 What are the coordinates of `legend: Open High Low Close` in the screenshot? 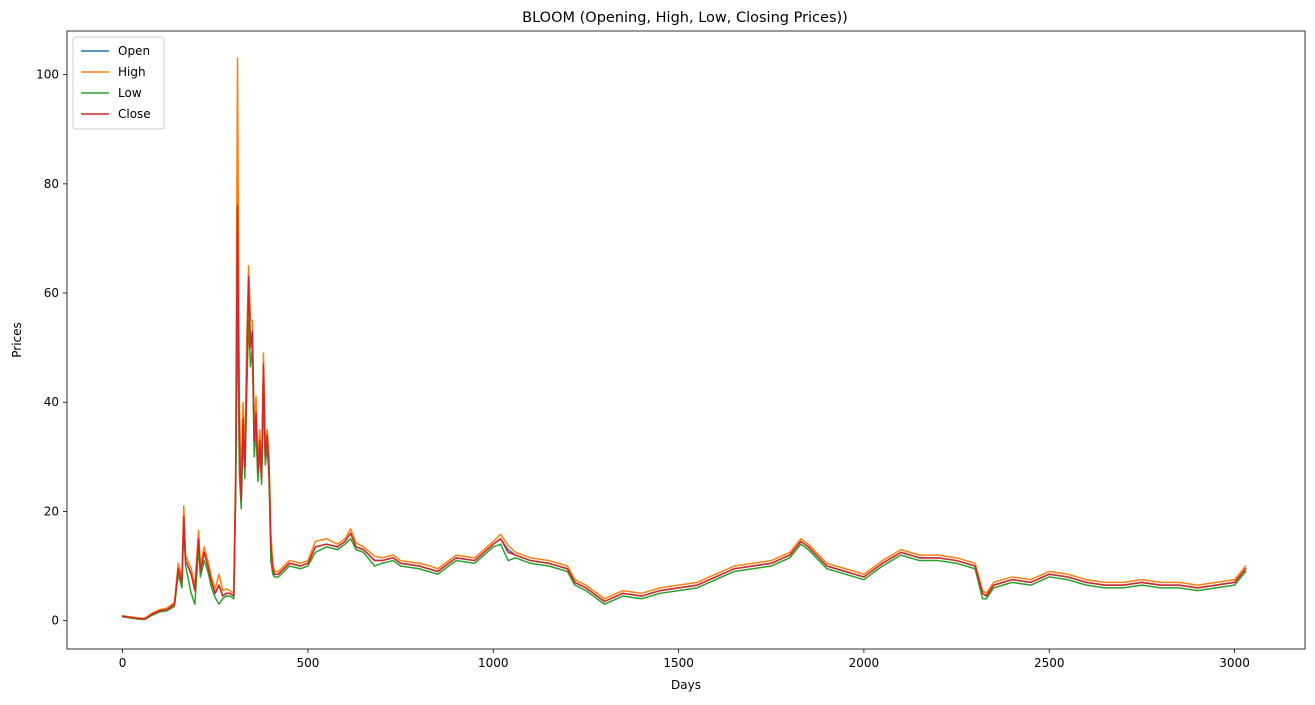 It's located at (118, 83).